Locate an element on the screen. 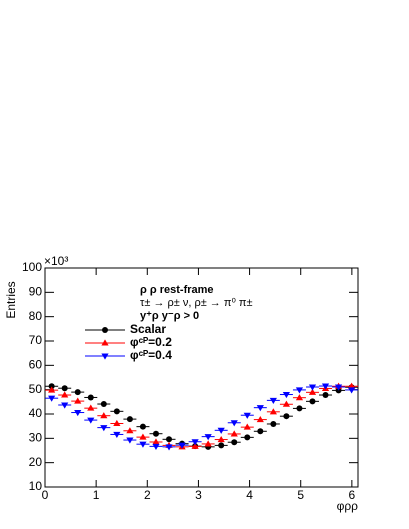 The image size is (409, 529). y-tick-label: 80 is located at coordinates (36, 316).